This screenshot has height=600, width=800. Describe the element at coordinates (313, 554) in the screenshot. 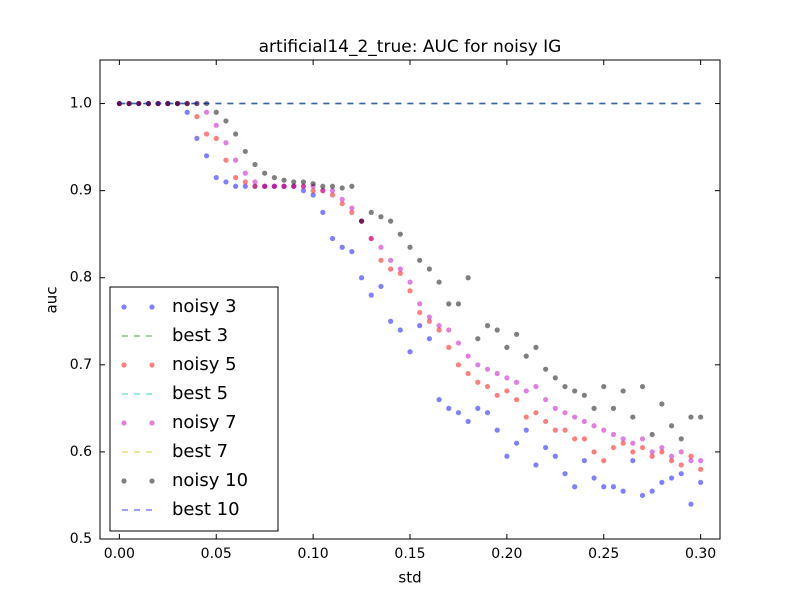

I see `x-tick-label: 0.10` at that location.